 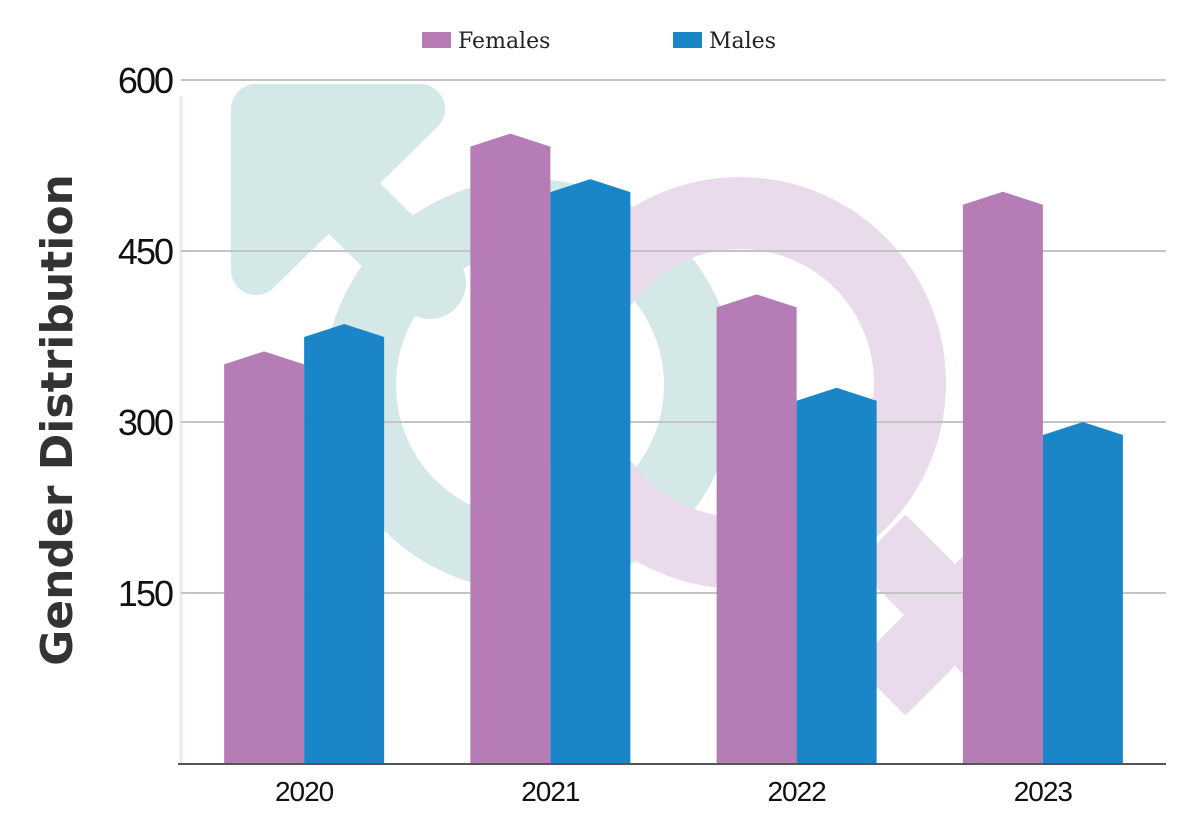 What do you see at coordinates (57, 420) in the screenshot?
I see `y-axis-label: Gender Distribution` at bounding box center [57, 420].